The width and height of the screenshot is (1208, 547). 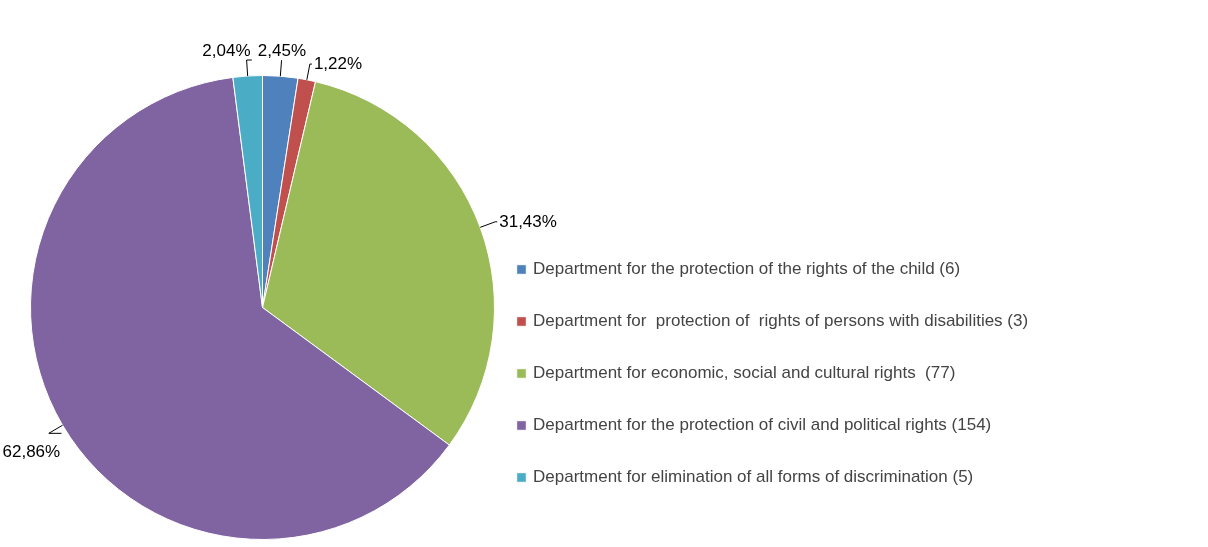 What do you see at coordinates (762, 425) in the screenshot?
I see `legend-label: Department for the protection of civil and political rights (154)` at bounding box center [762, 425].